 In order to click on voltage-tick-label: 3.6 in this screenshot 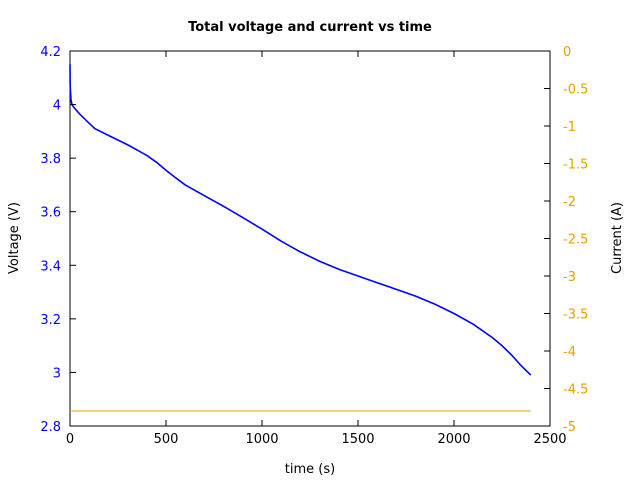, I will do `click(50, 213)`.